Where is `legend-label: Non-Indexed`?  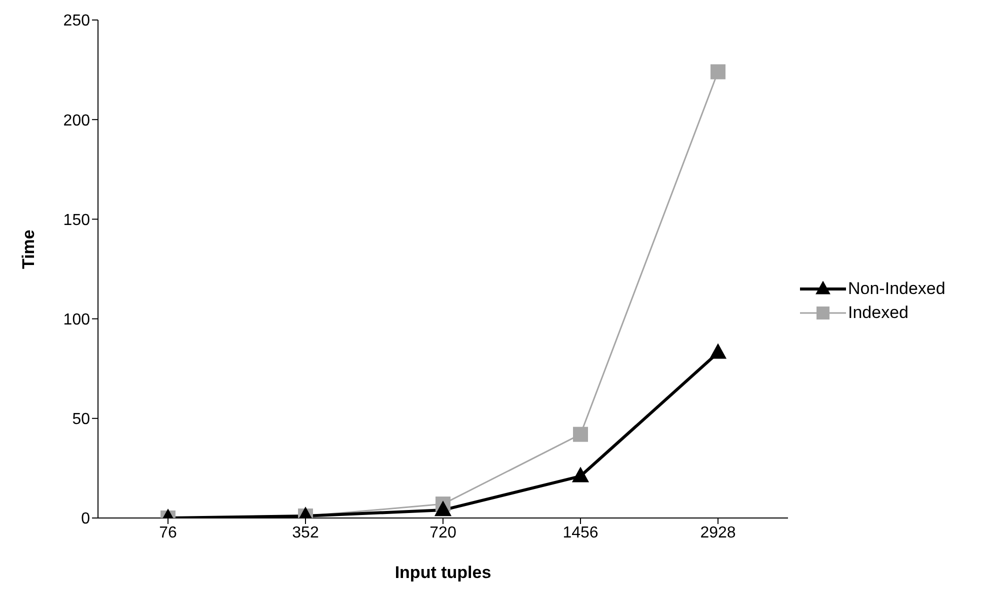 legend-label: Non-Indexed is located at coordinates (897, 289).